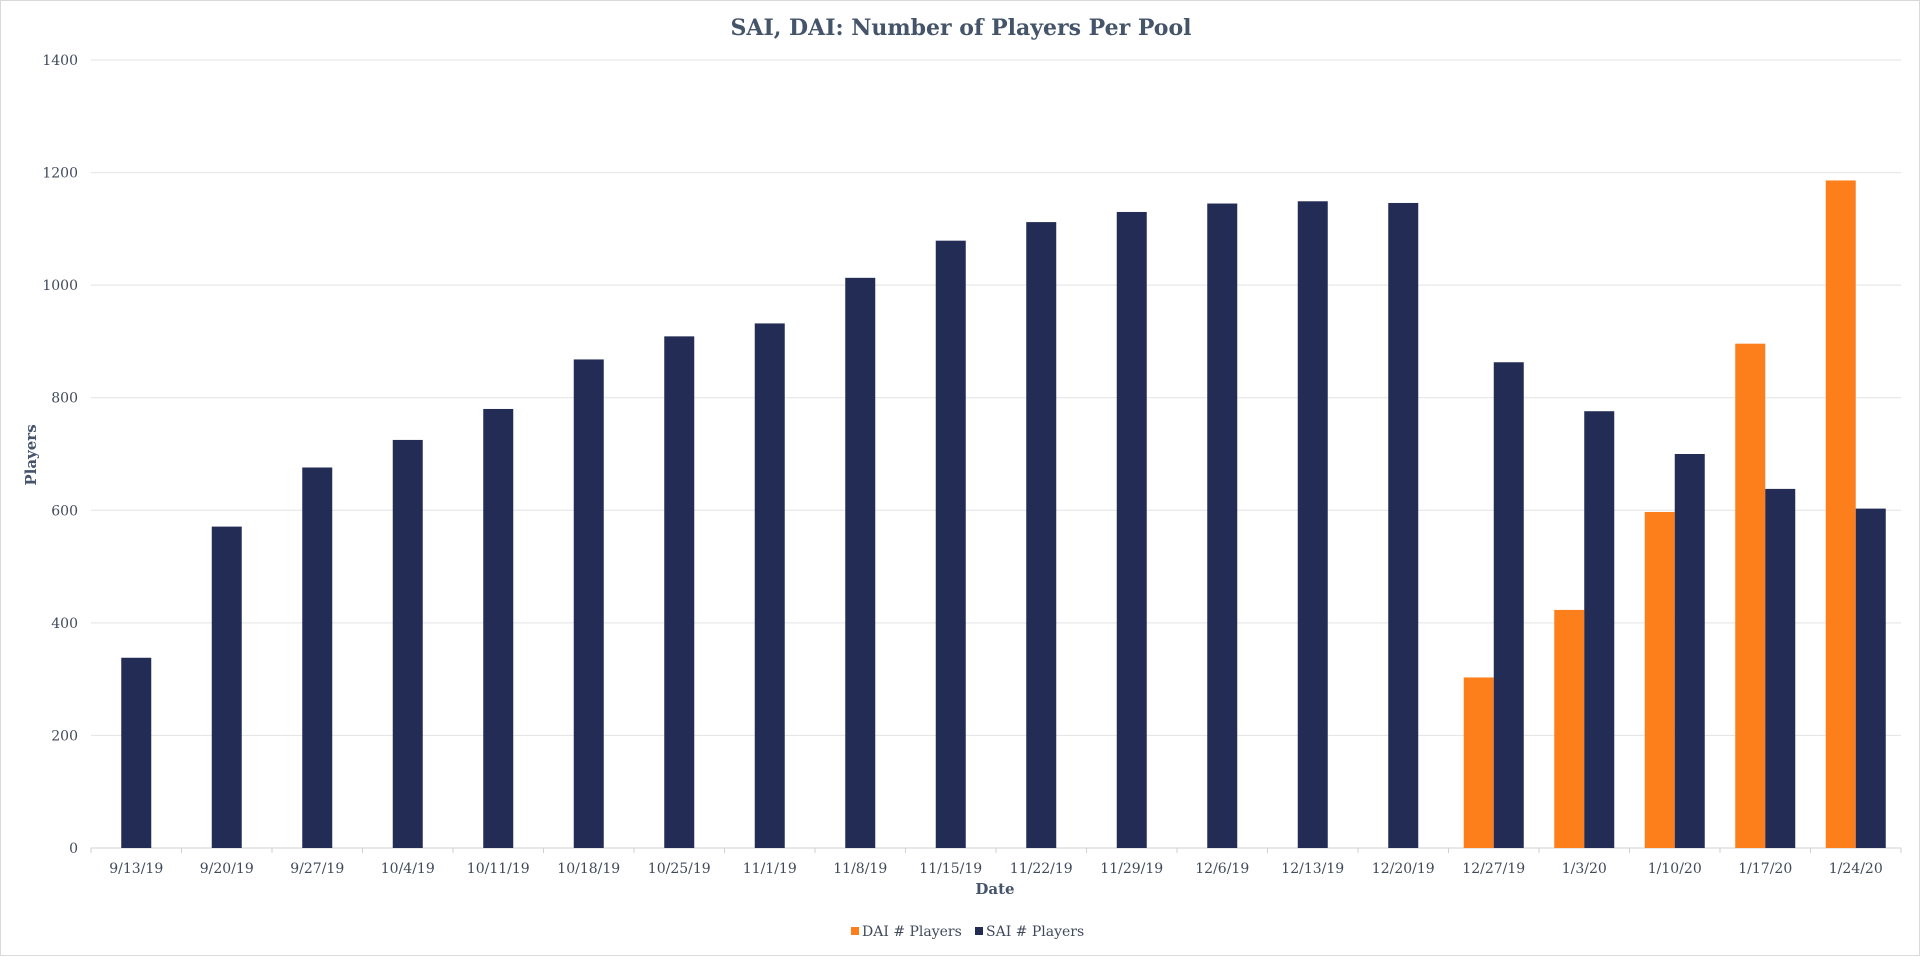 Image resolution: width=1920 pixels, height=957 pixels. What do you see at coordinates (408, 869) in the screenshot?
I see `x-tick-label: 10/4/19` at bounding box center [408, 869].